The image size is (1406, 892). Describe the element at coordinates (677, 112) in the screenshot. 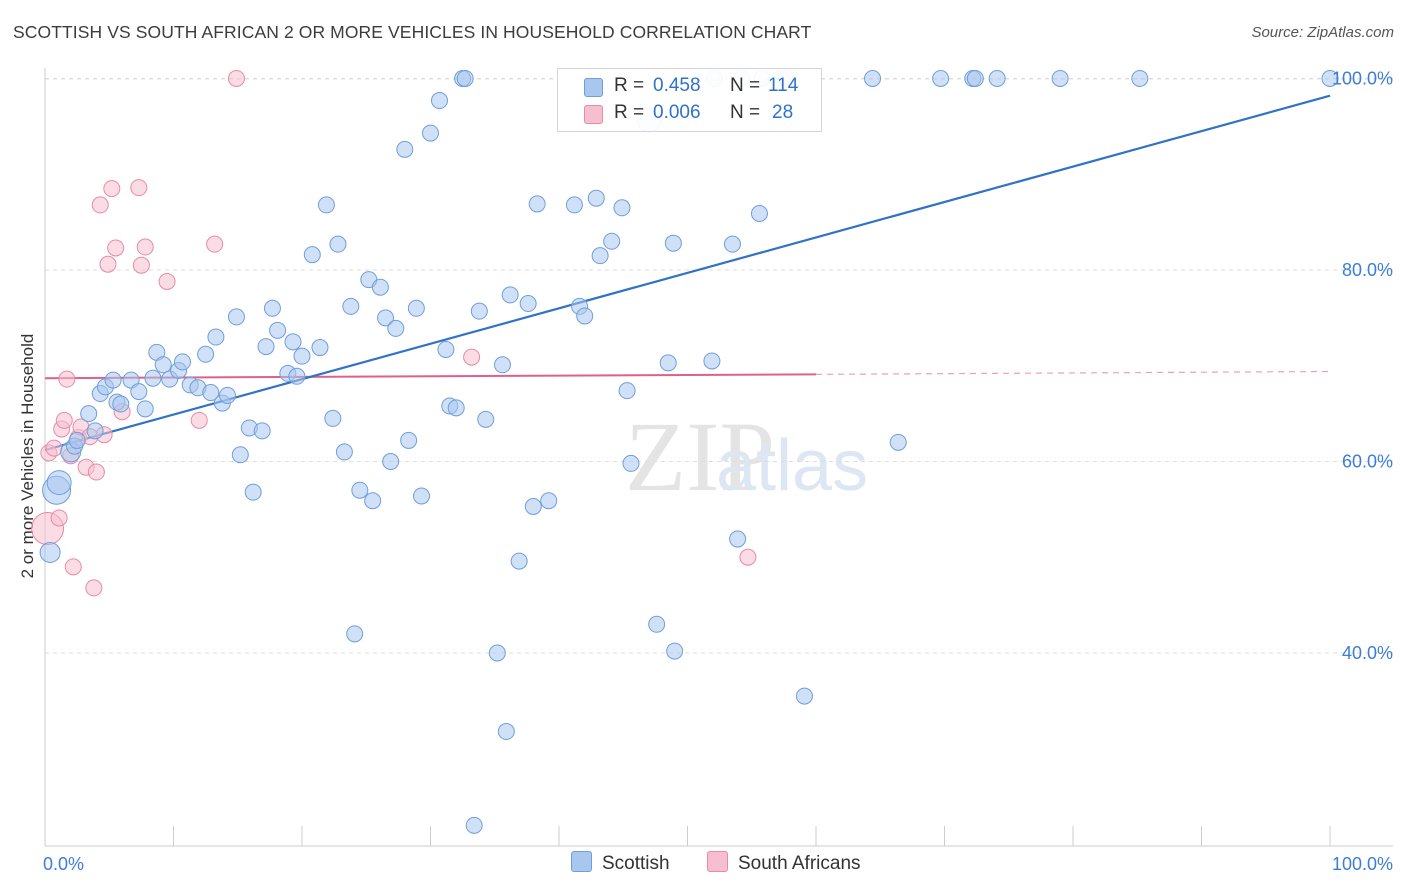

I see `legend-r-value: 0.006` at that location.